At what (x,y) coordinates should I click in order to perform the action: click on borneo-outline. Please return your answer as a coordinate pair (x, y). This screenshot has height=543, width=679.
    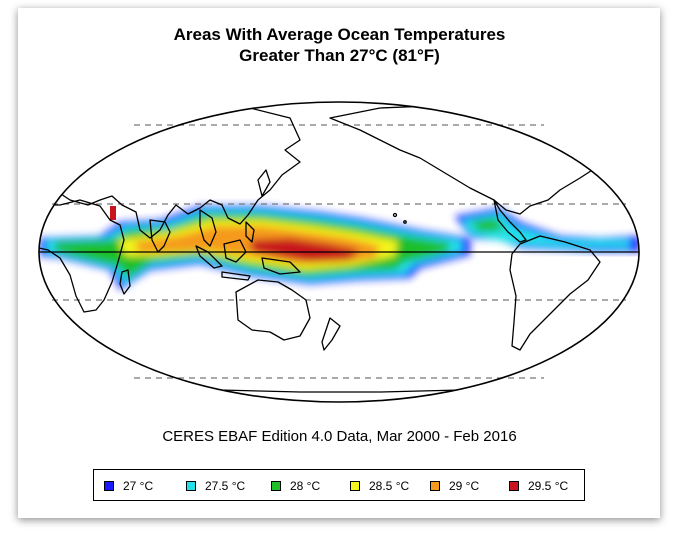
    Looking at the image, I should click on (235, 251).